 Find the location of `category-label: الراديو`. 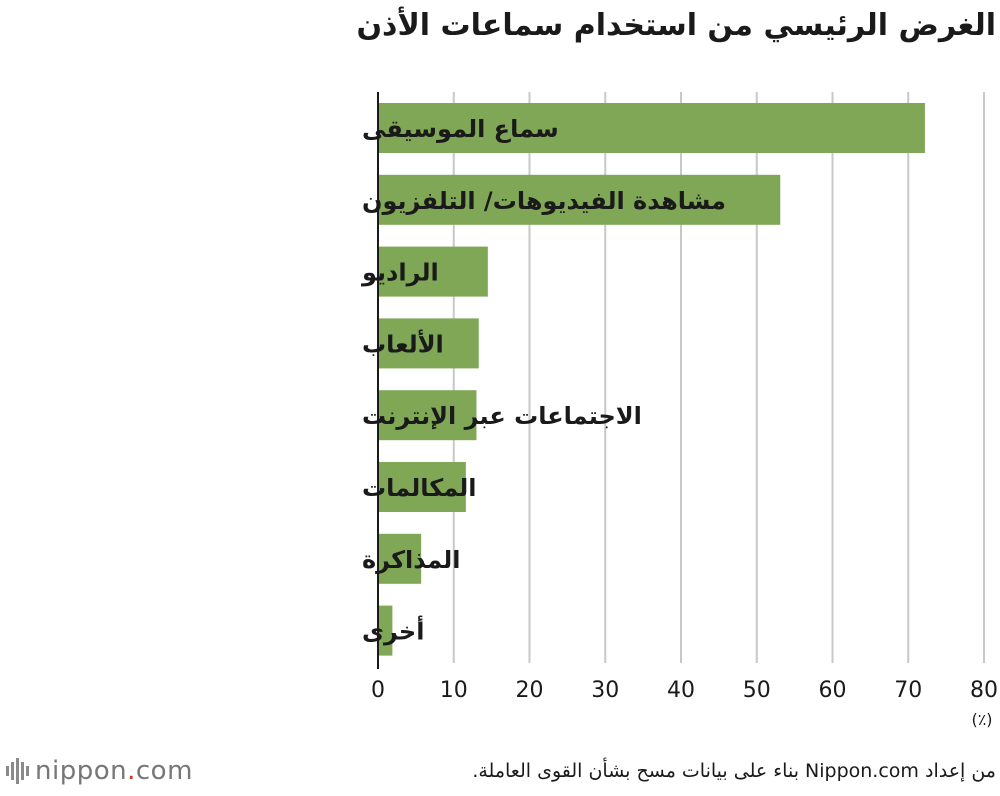

category-label: الراديو is located at coordinates (400, 273).